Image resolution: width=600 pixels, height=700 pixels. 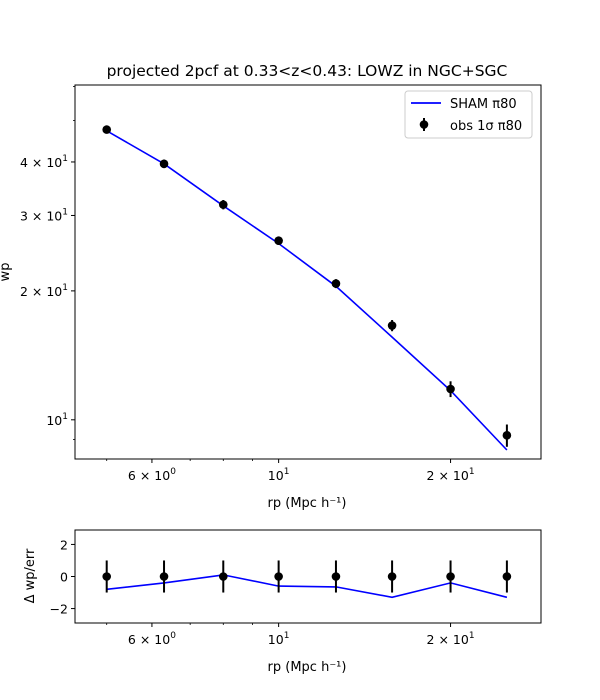 I want to click on y-tick-label: 2 × 101, so click(x=44, y=291).